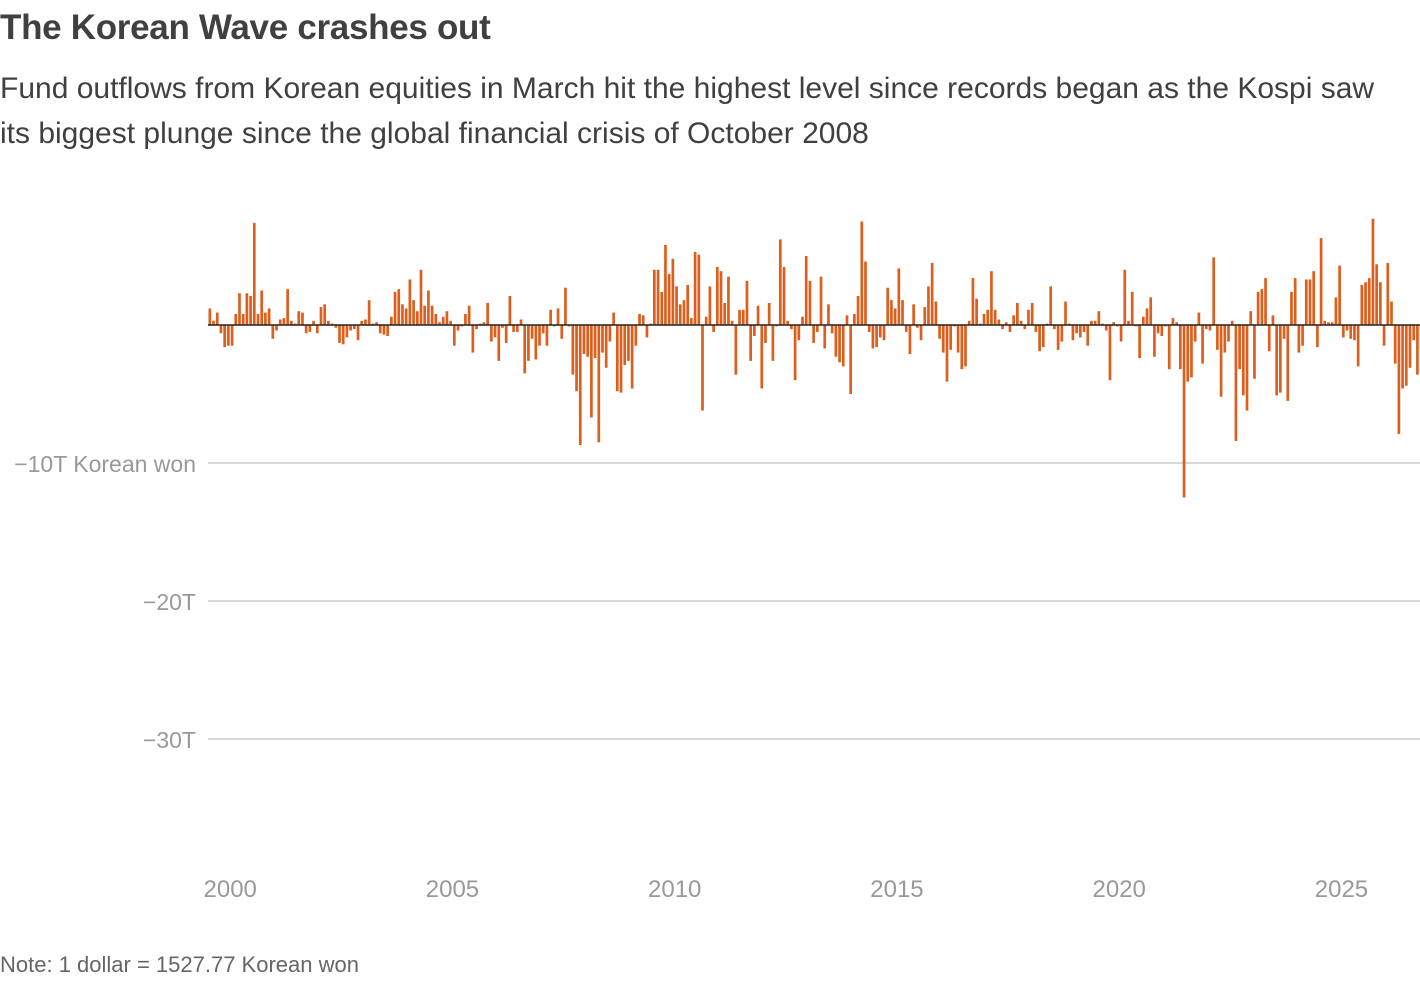 Image resolution: width=1420 pixels, height=989 pixels. What do you see at coordinates (245, 27) in the screenshot?
I see `chart-title: The Korean Wave crashes out` at bounding box center [245, 27].